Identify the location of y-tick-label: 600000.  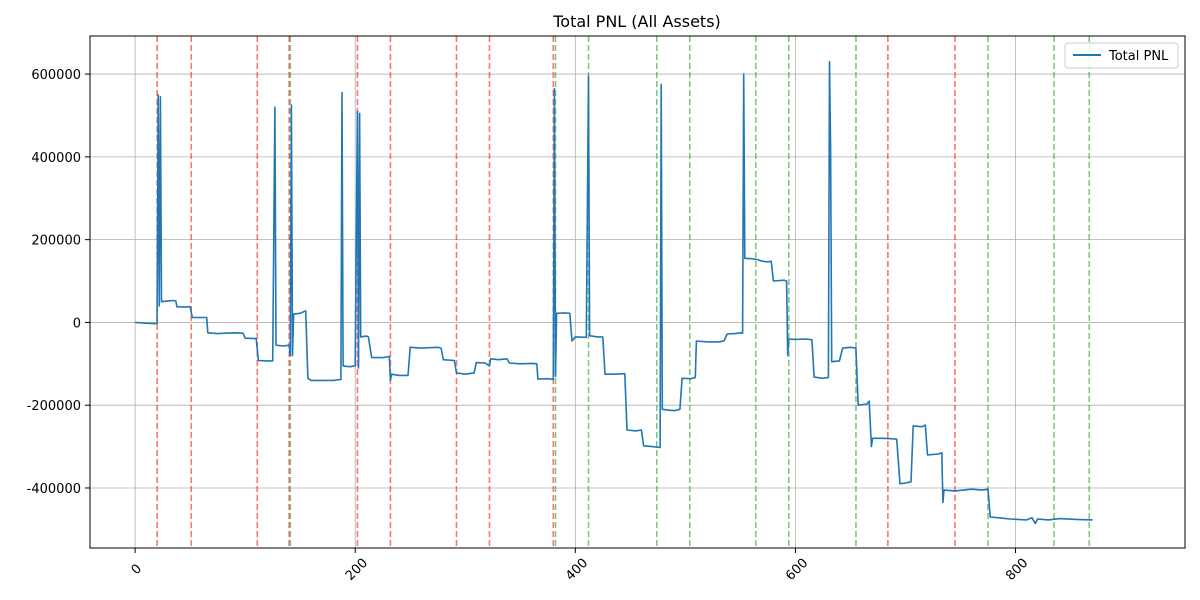
(56, 75).